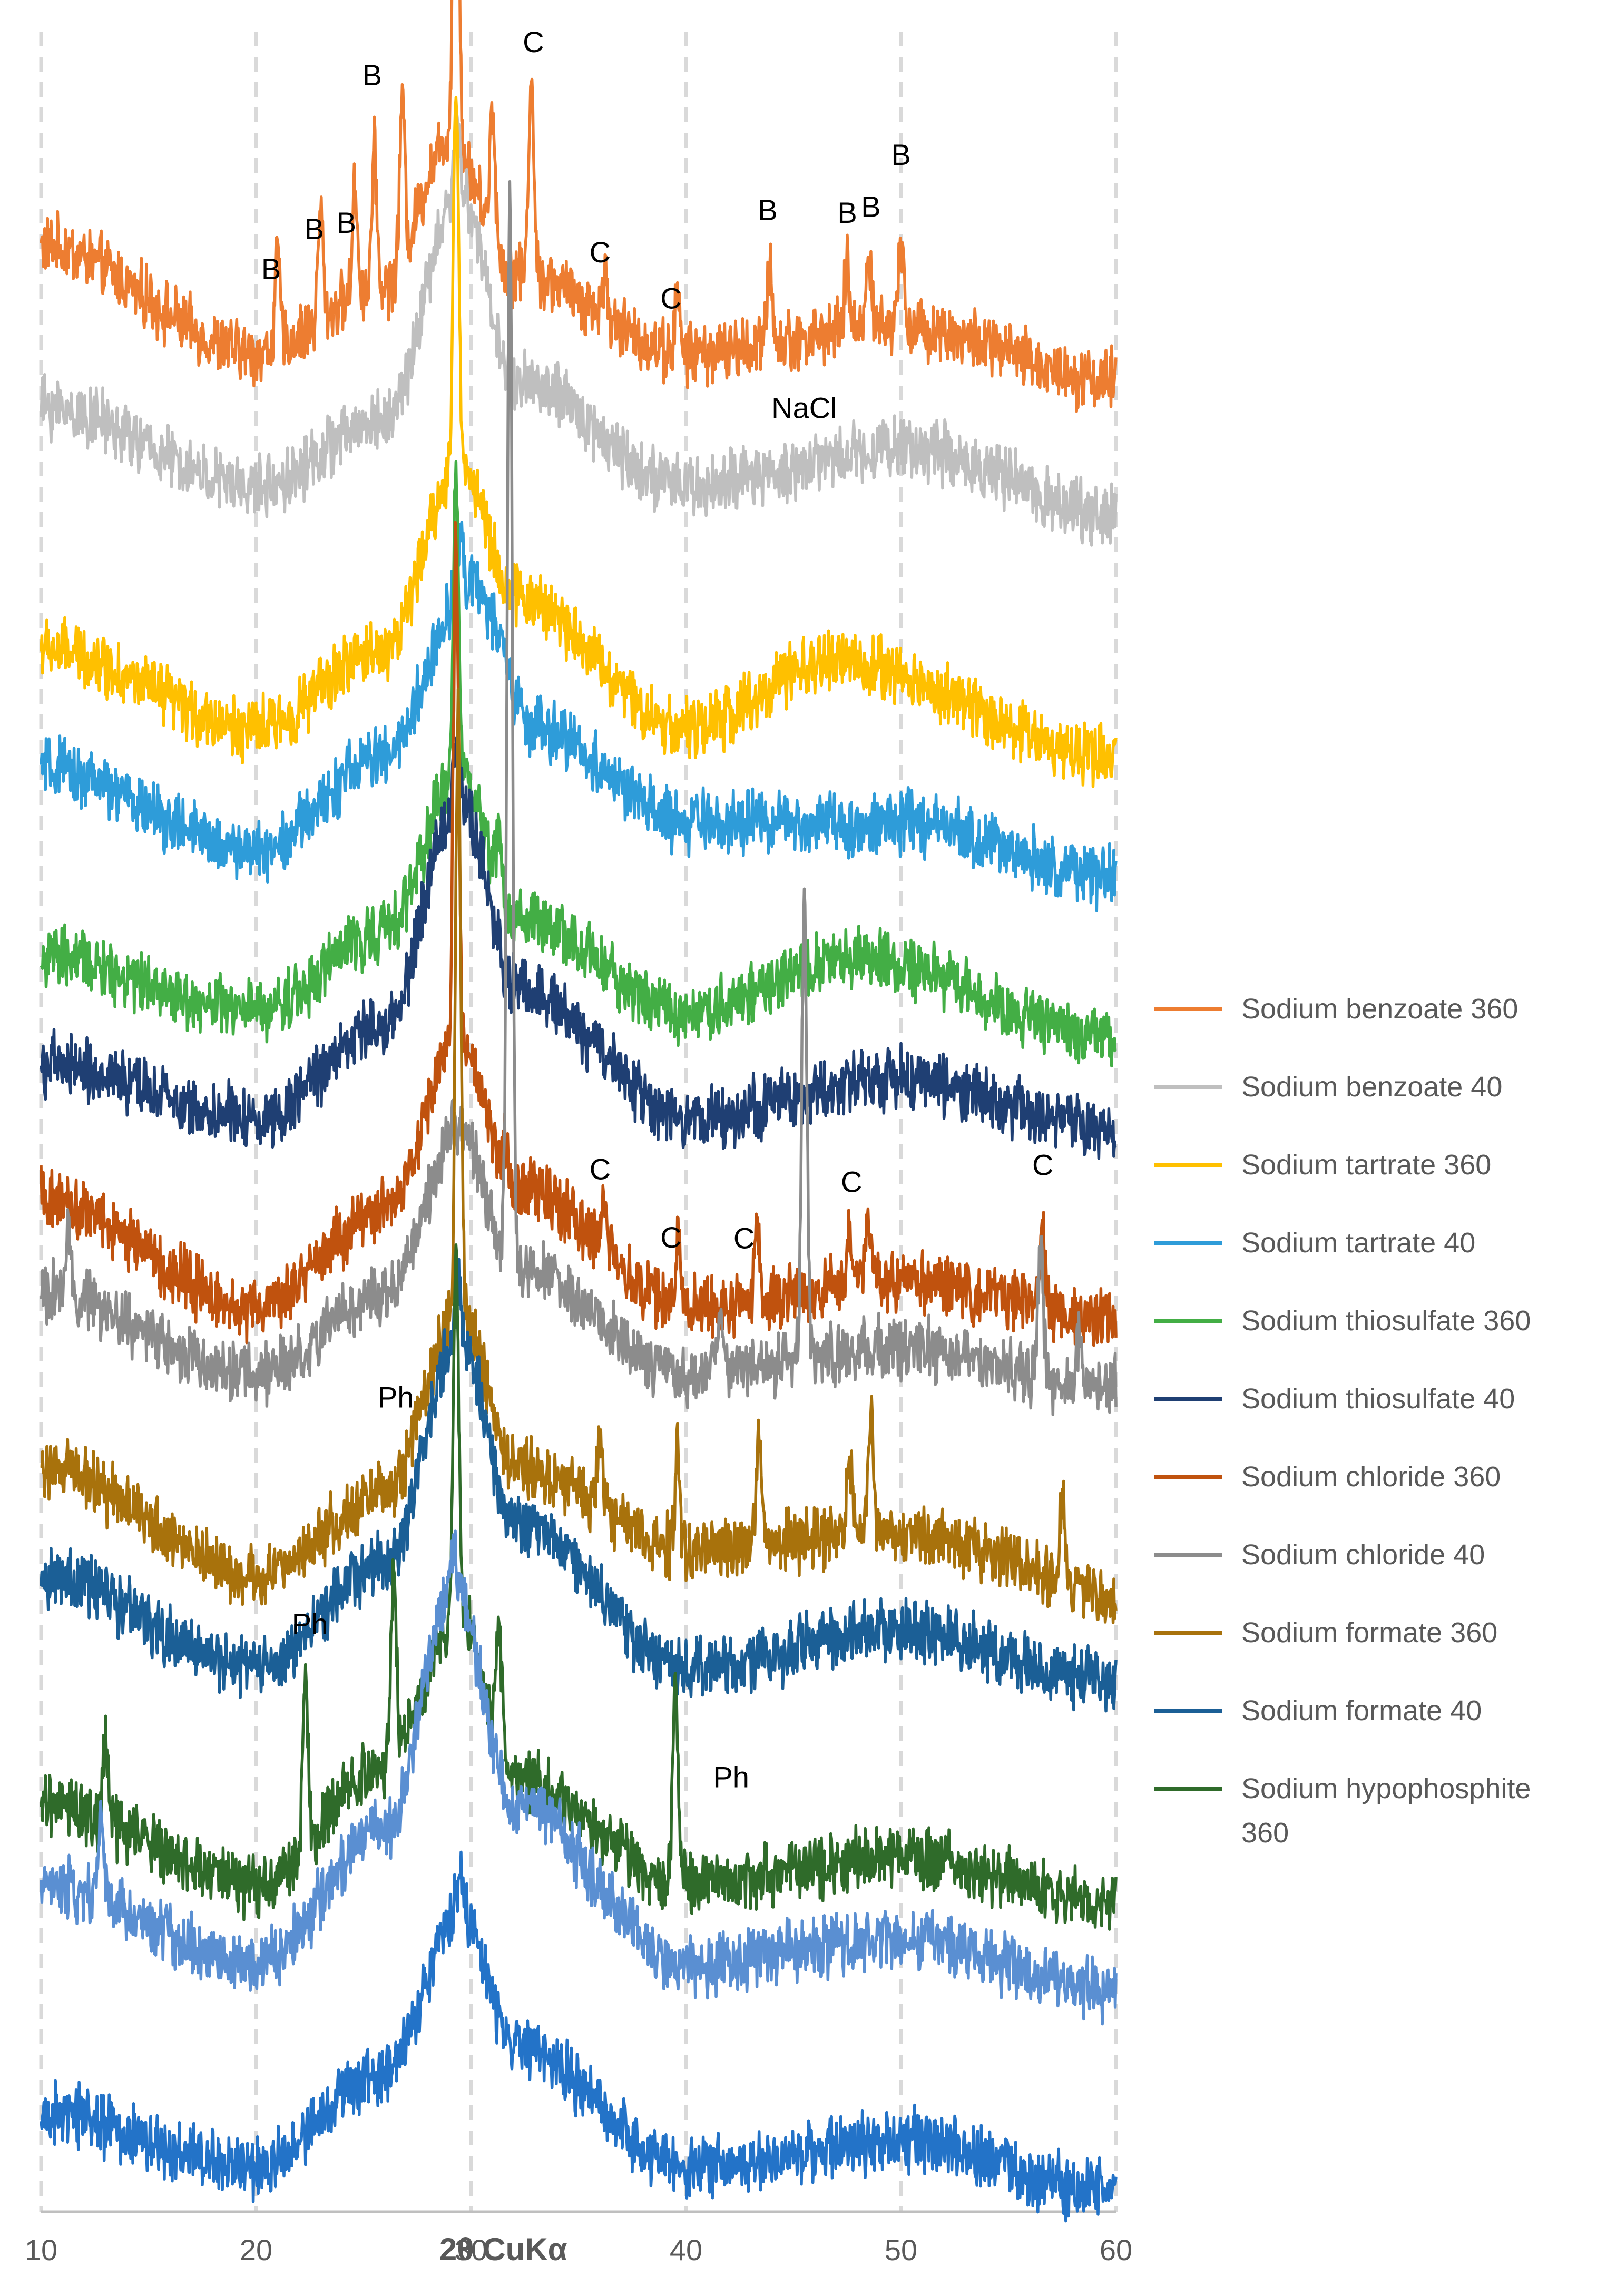 This screenshot has height=2296, width=1597. Describe the element at coordinates (1379, 1009) in the screenshot. I see `legend-label-0: Sodium benzoate 360` at that location.